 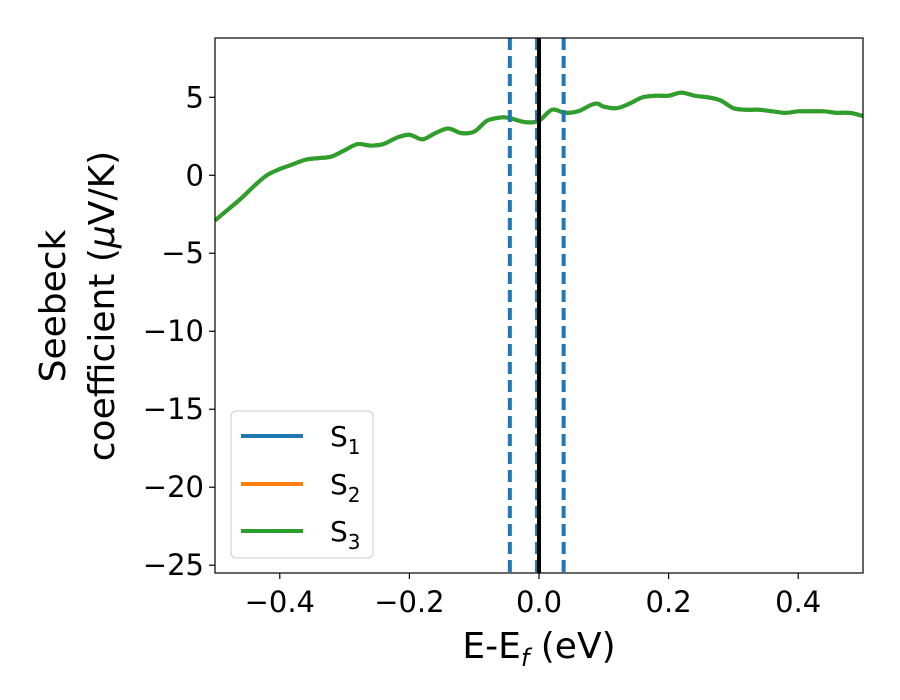 What do you see at coordinates (53, 305) in the screenshot?
I see `y-axis-title-line1: Seebeck` at bounding box center [53, 305].